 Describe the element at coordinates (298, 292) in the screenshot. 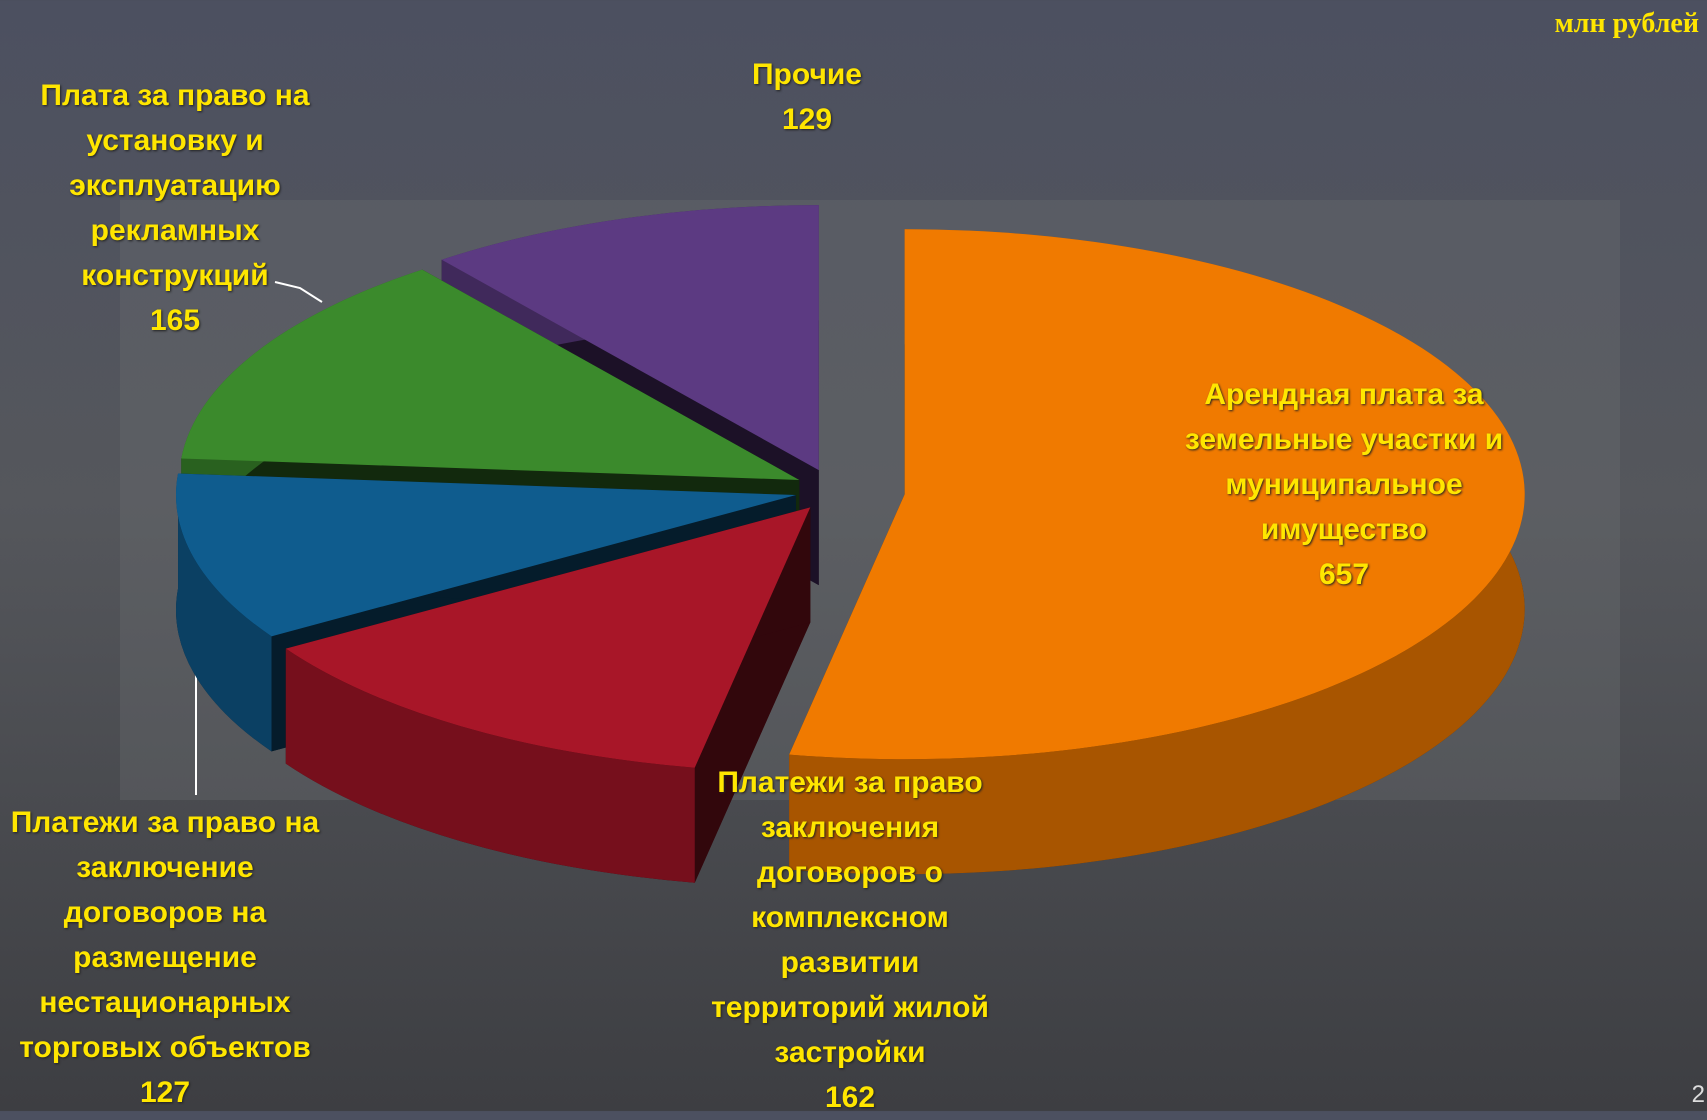

I see `leader-line` at that location.